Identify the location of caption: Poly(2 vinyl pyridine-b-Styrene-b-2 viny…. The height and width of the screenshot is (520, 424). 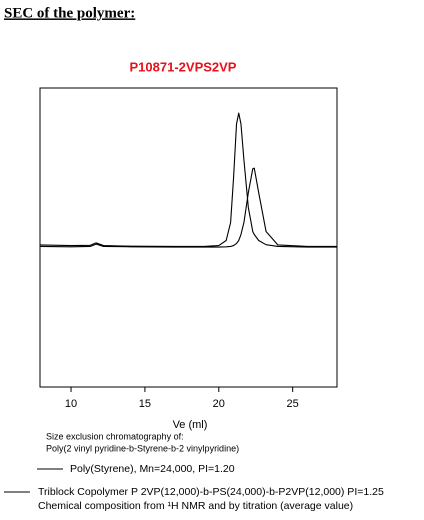
(142, 448).